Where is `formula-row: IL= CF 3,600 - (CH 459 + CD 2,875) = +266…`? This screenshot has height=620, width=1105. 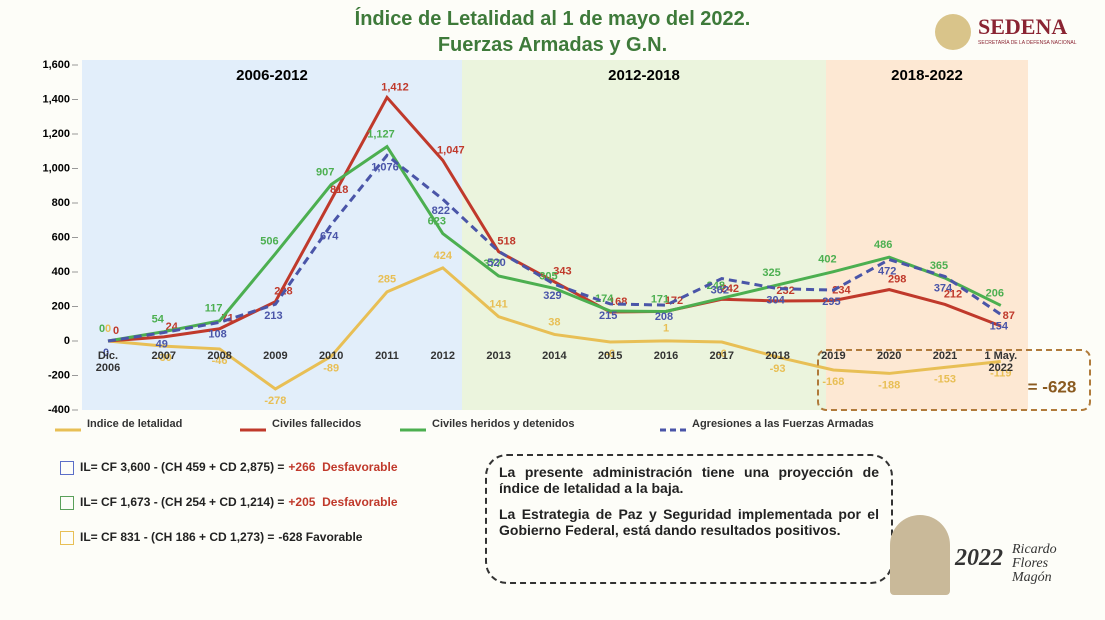
formula-row: IL= CF 3,600 - (CH 459 + CD 2,875) = +266… is located at coordinates (229, 467).